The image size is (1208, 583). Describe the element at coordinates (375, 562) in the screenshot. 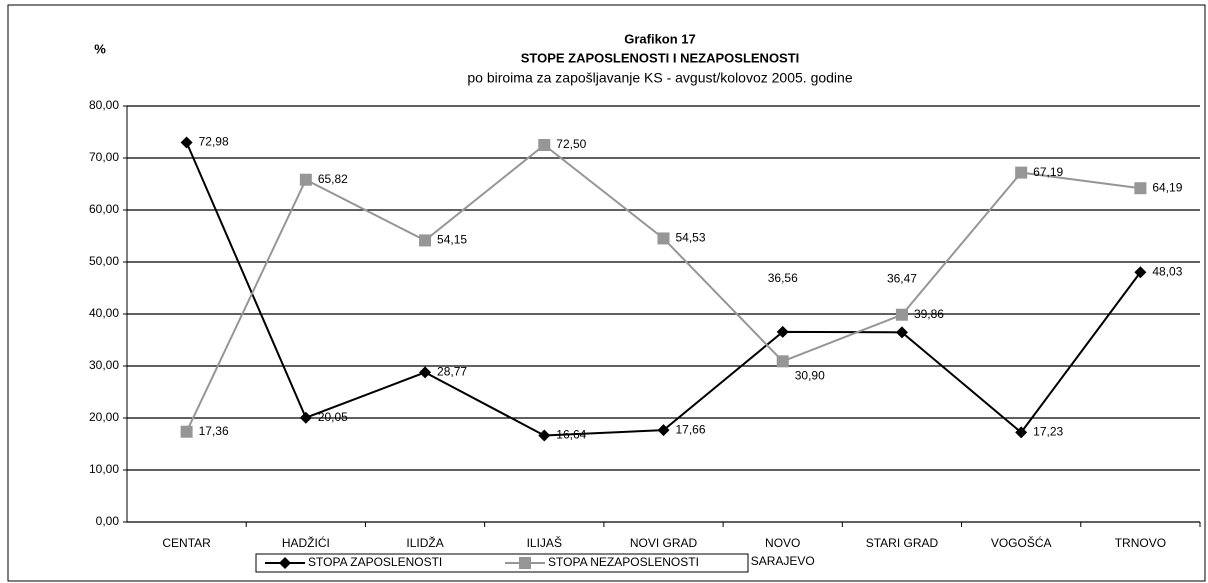

I see `legend-label: STOPA ZAPOSLENOSTI` at that location.